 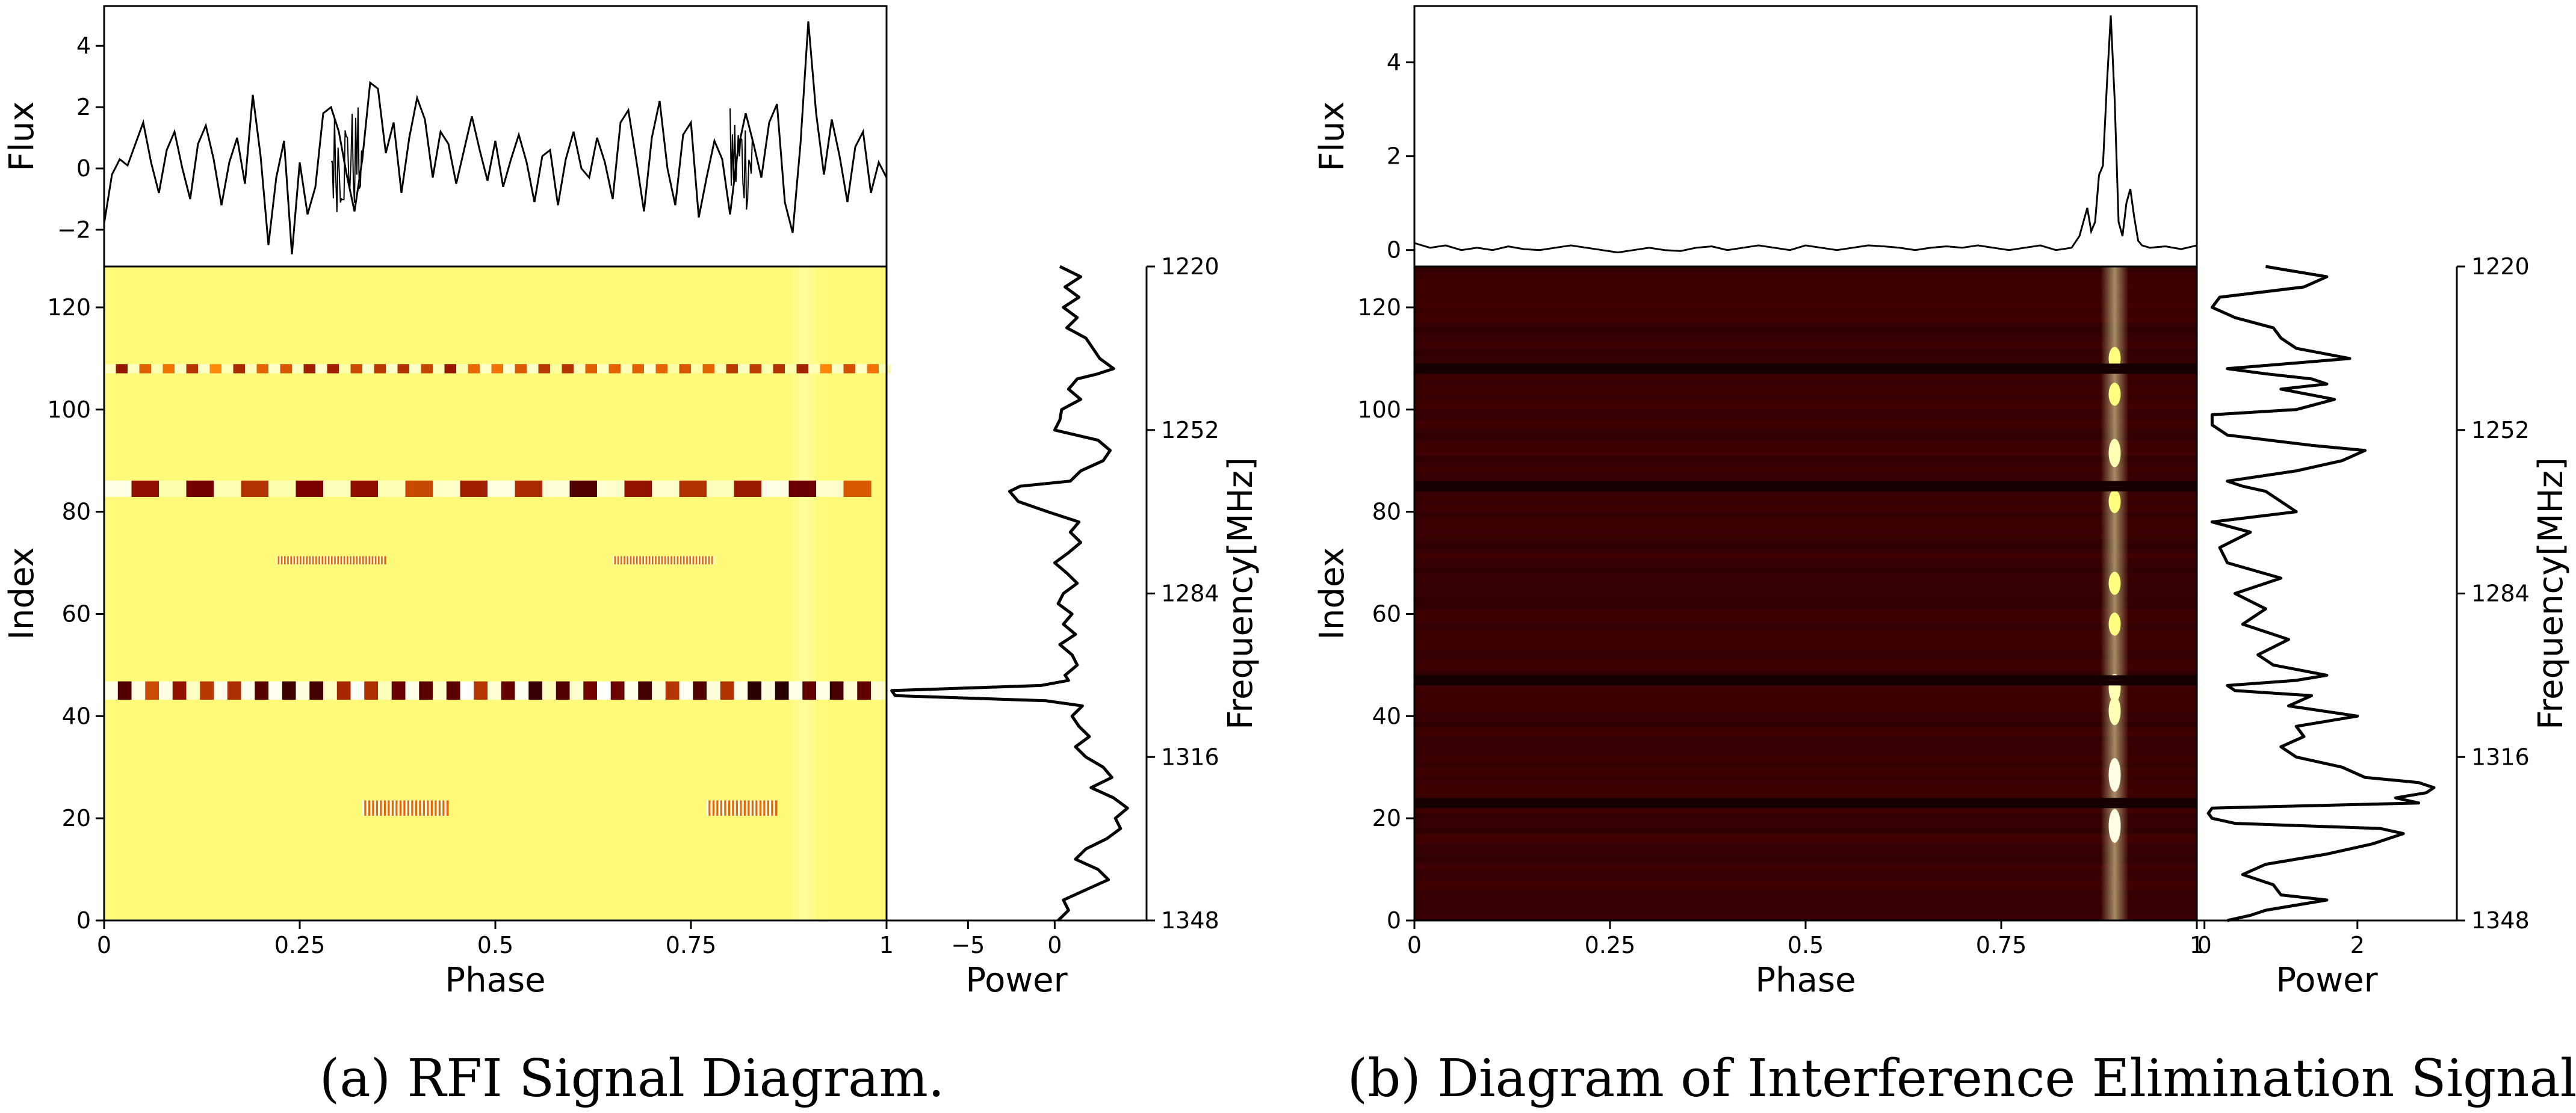 What do you see at coordinates (1190, 920) in the screenshot?
I see `frequency-tick-label: 1348` at bounding box center [1190, 920].